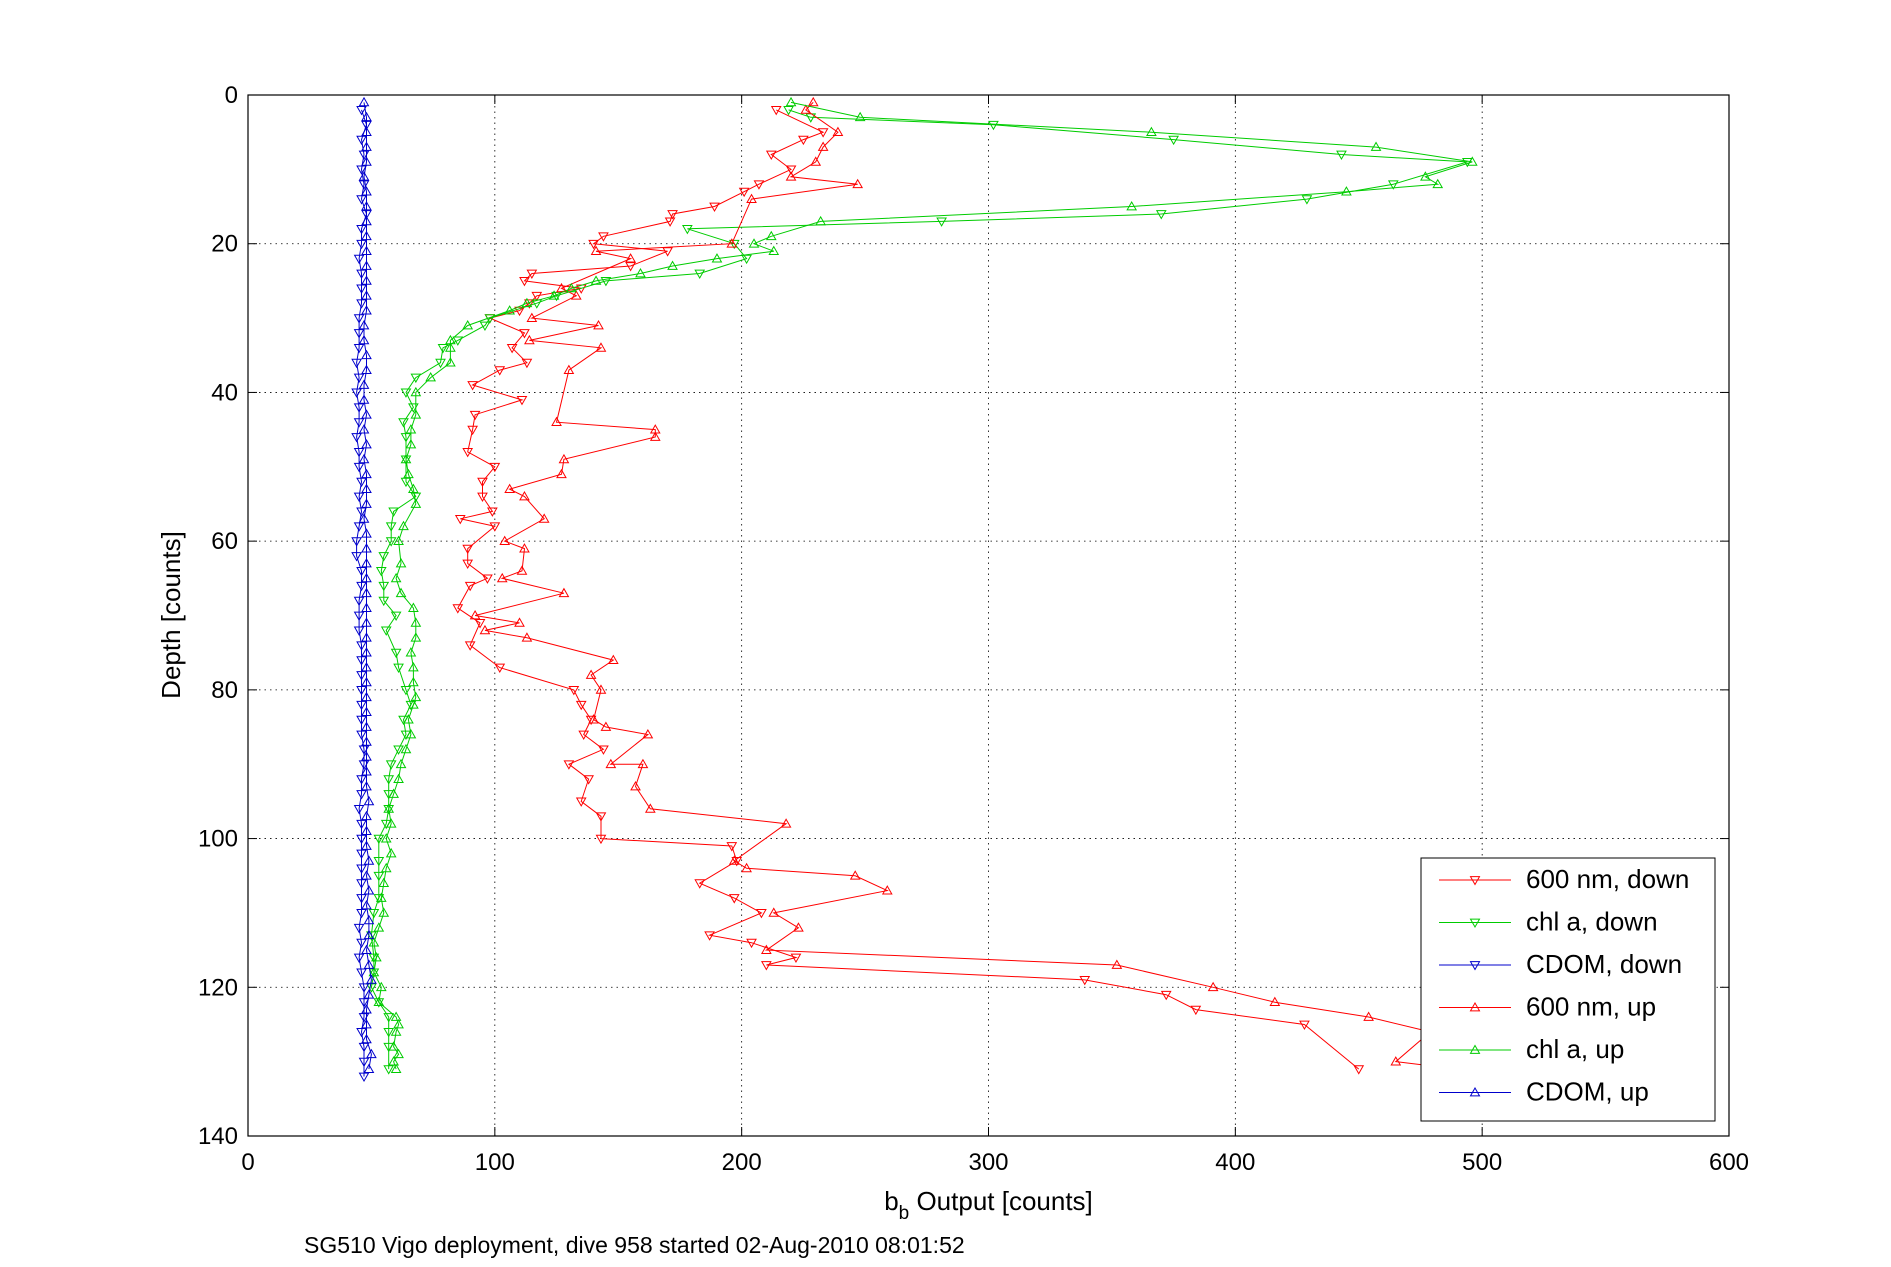 This screenshot has height=1267, width=1891. I want to click on legend-label: CDOM, up, so click(1587, 1092).